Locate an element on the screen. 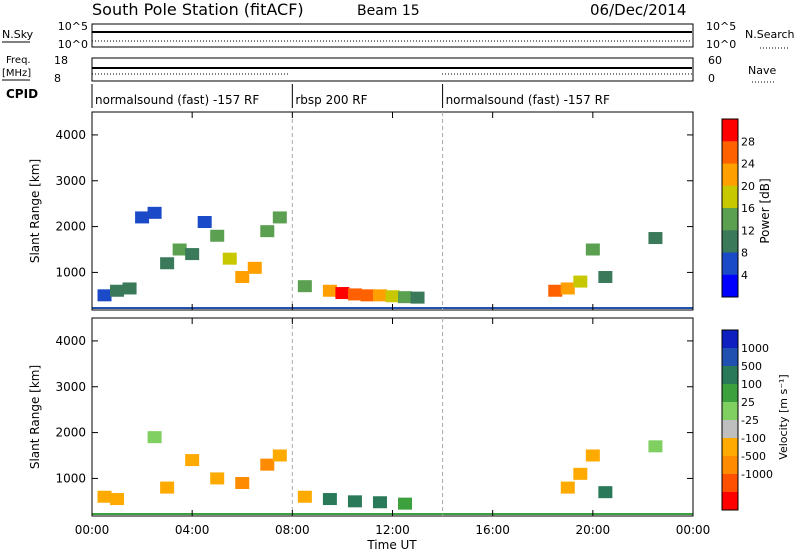 Image resolution: width=800 pixels, height=554 pixels. nsky-bottom-tick: 10^0 is located at coordinates (73, 44).